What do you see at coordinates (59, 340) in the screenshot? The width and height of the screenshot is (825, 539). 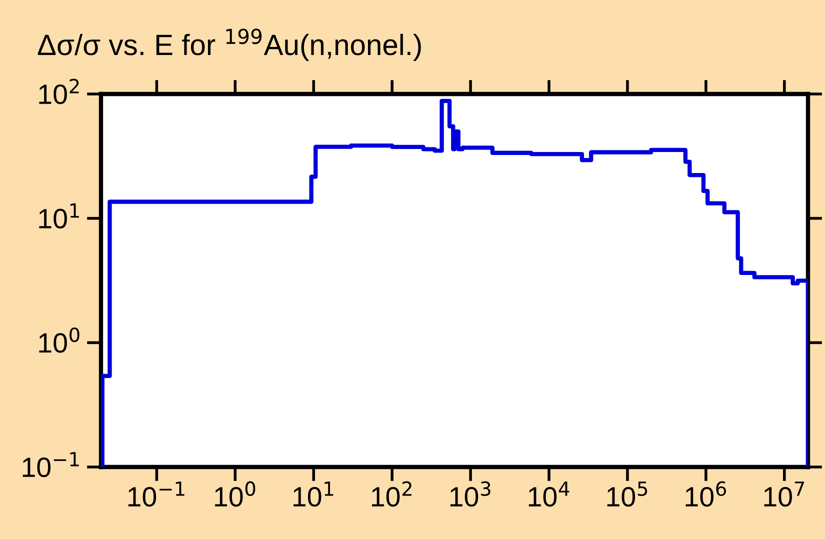 I see `y-tick-label: 10$^{0}$` at bounding box center [59, 340].